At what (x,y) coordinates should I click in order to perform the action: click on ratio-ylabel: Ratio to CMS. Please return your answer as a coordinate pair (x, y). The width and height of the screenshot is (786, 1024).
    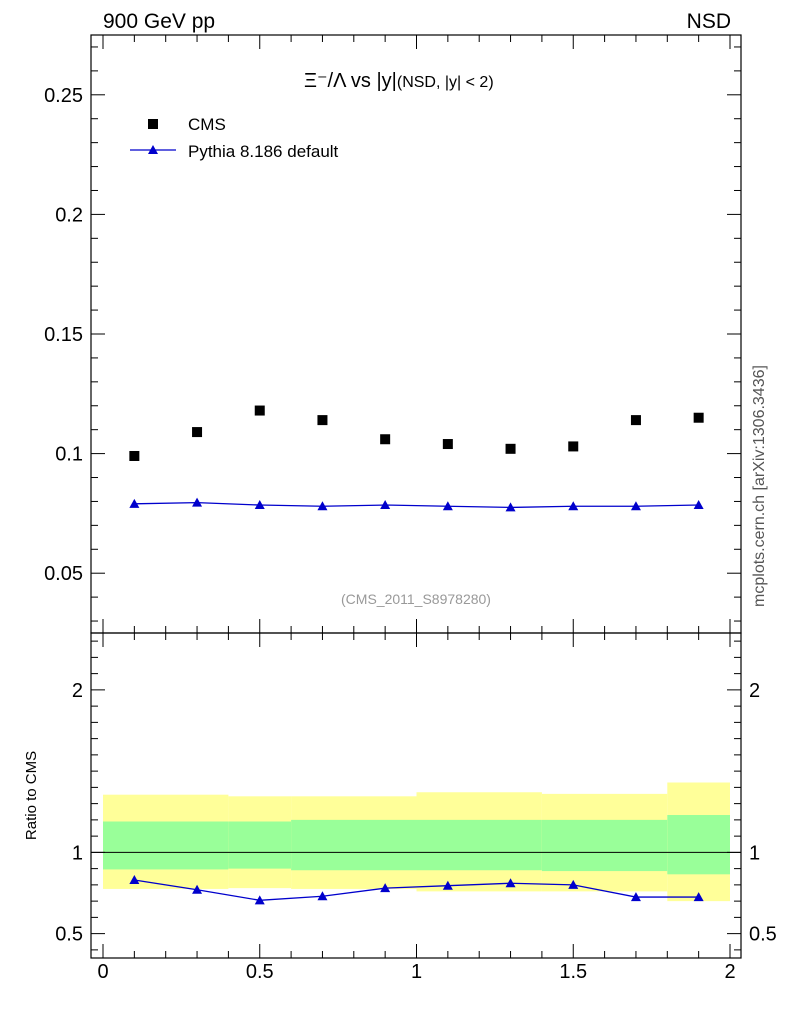
    Looking at the image, I should click on (31, 795).